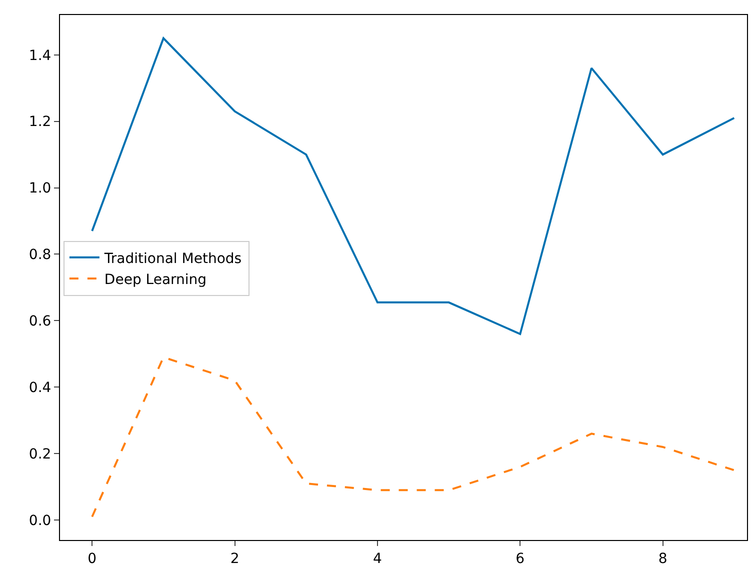 The image size is (755, 571). Describe the element at coordinates (92, 558) in the screenshot. I see `x-tick-label: 0` at that location.